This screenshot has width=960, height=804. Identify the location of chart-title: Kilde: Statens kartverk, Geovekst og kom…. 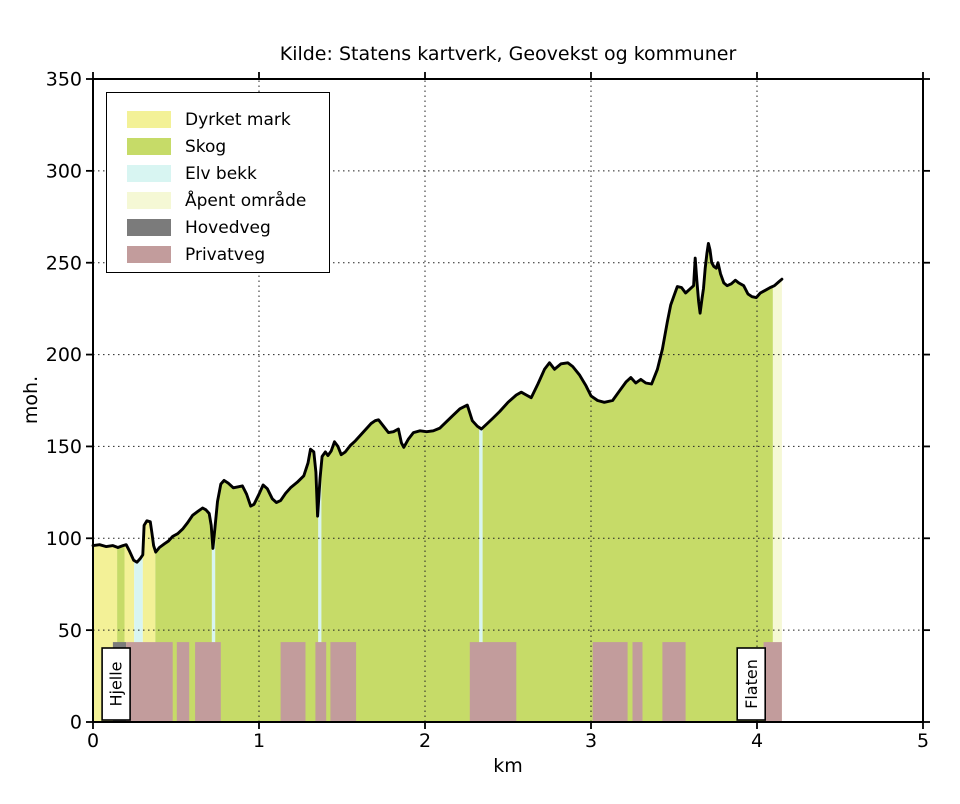
(508, 54).